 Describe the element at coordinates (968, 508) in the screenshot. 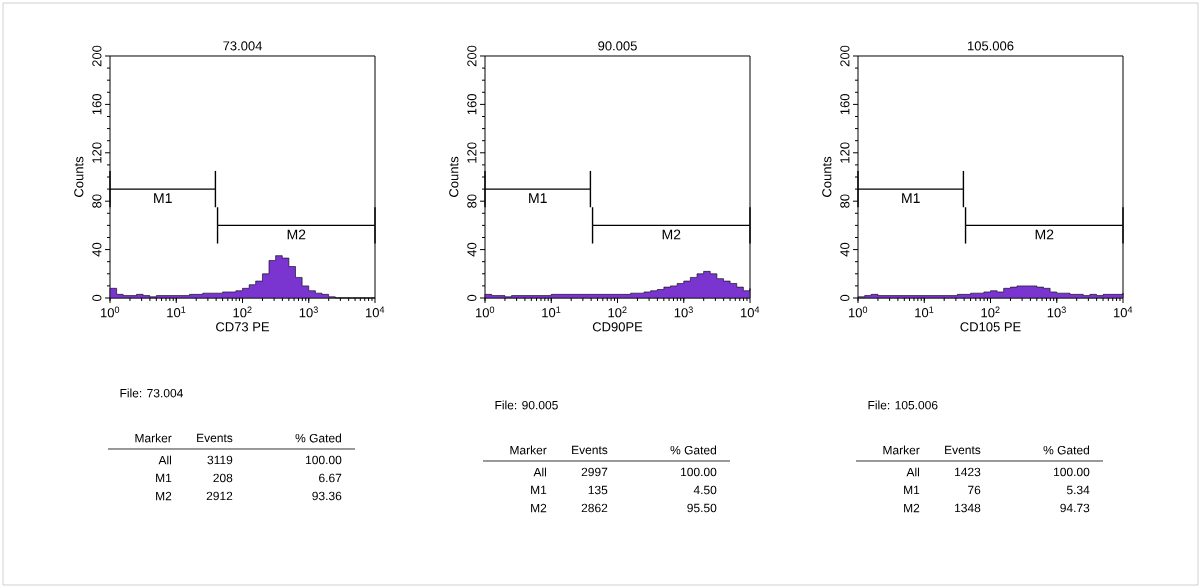

I see `text: 1348` at that location.